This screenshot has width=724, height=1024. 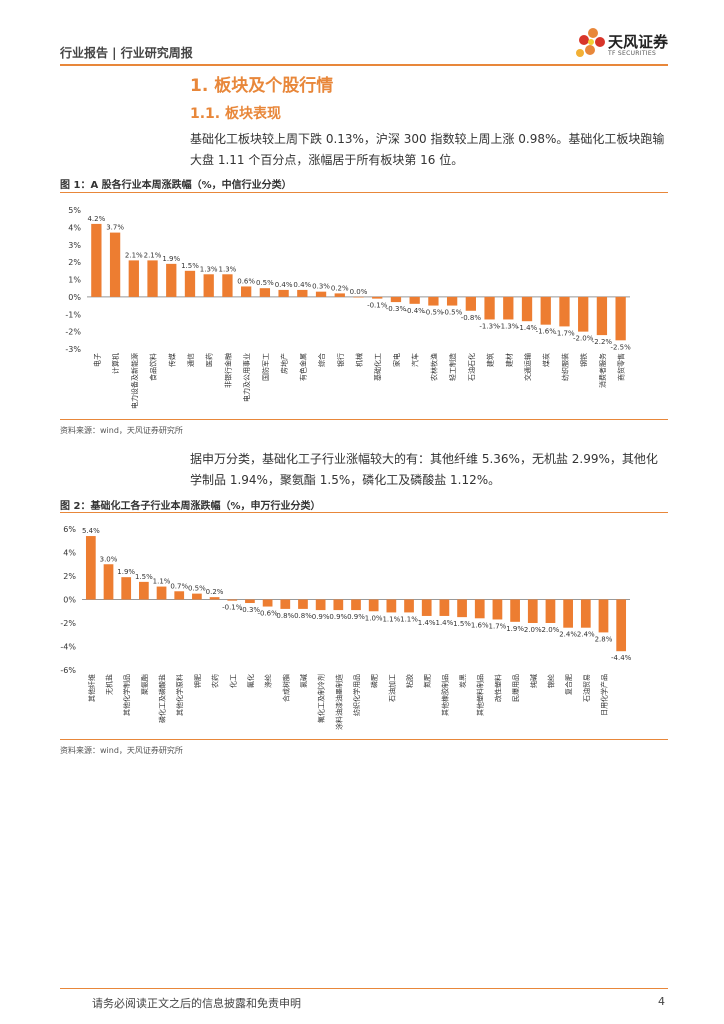 I want to click on chart1-category-label: 建材, so click(x=508, y=360).